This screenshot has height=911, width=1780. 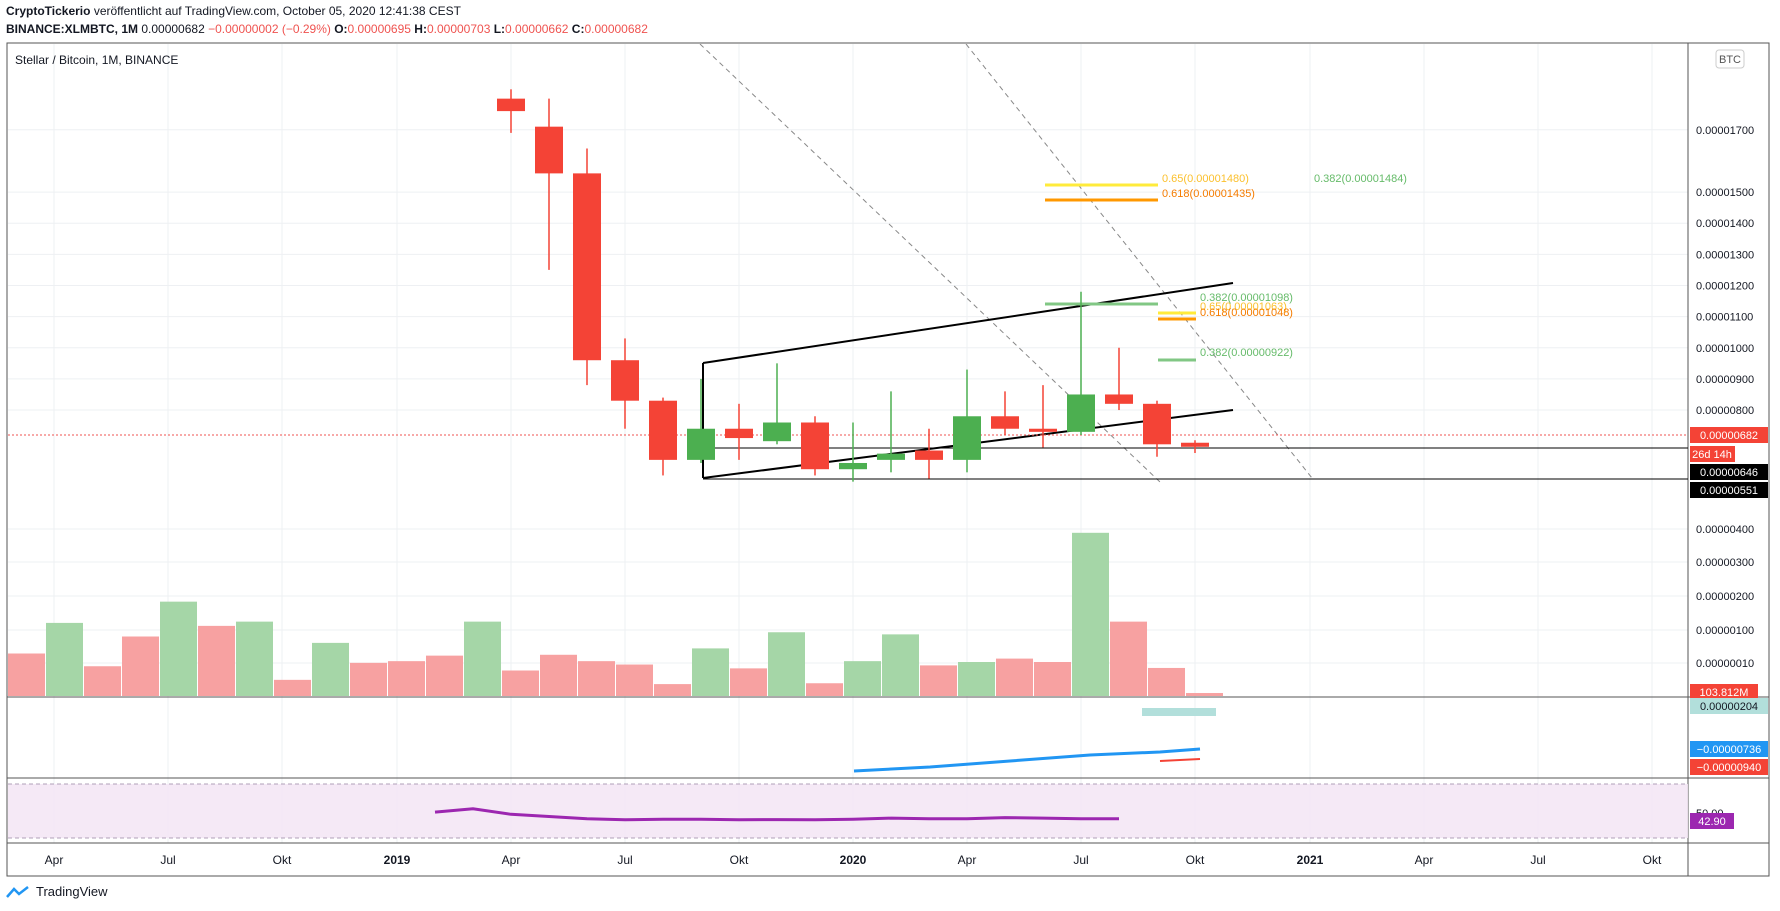 I want to click on price-tick-lower: 0.00000200, so click(x=1725, y=597).